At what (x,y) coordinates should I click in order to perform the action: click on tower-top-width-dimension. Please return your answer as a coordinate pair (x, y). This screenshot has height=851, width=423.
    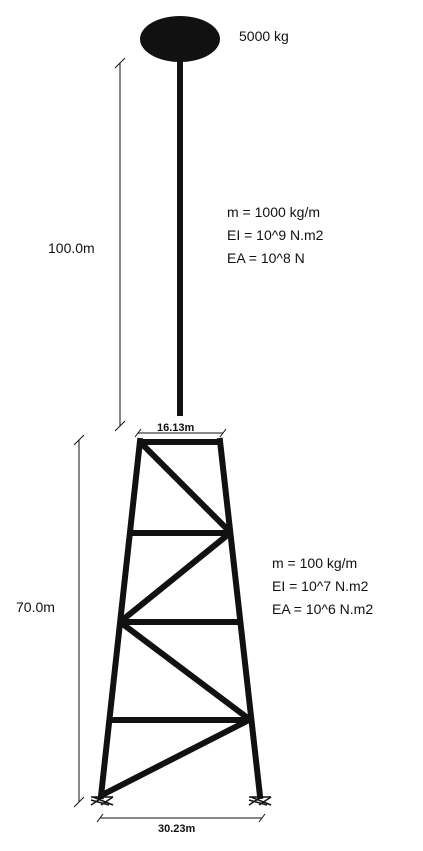
    Looking at the image, I should click on (180, 433).